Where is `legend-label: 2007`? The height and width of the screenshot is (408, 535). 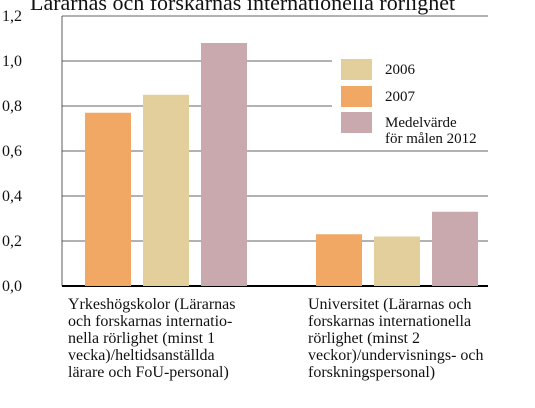 legend-label: 2007 is located at coordinates (400, 97).